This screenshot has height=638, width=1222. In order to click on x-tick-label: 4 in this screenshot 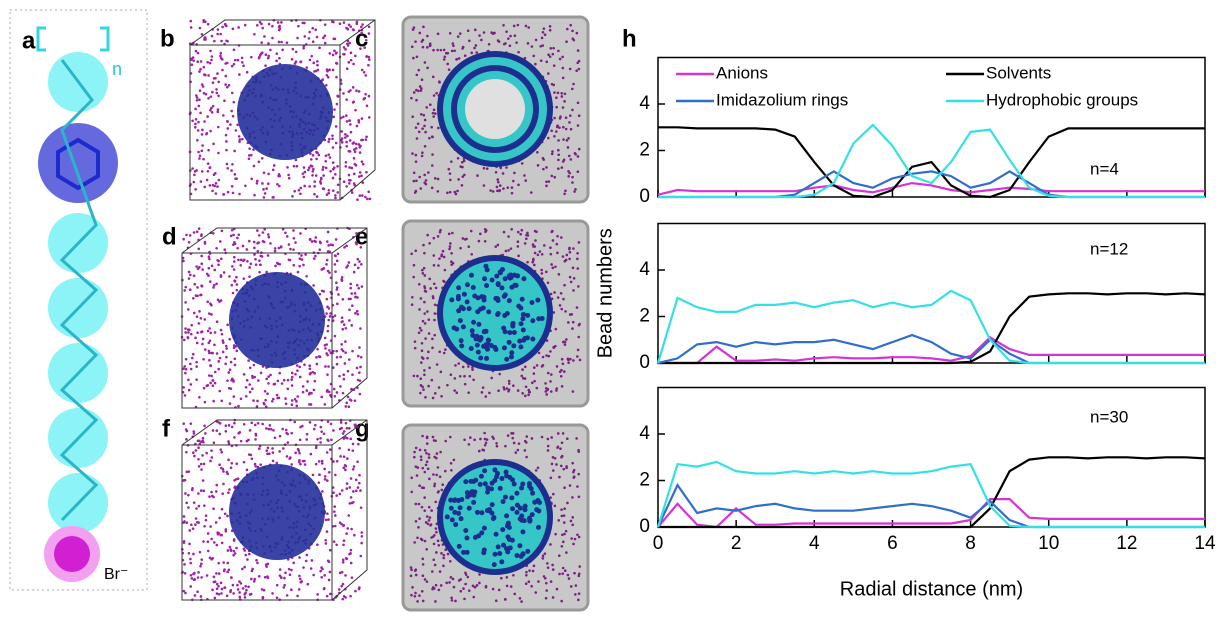, I will do `click(814, 543)`.